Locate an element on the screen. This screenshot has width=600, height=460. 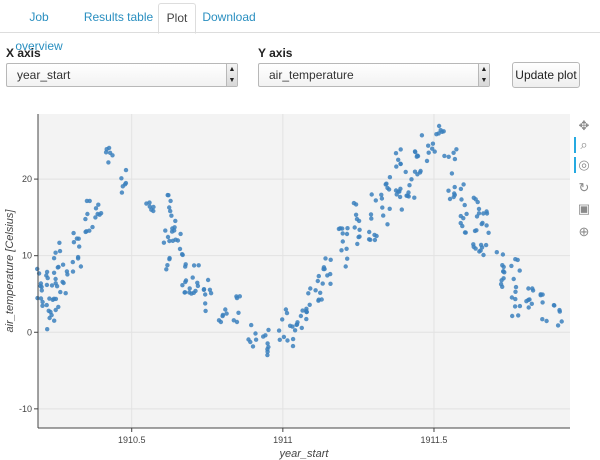
reset-icon: ↻ is located at coordinates (584, 187).